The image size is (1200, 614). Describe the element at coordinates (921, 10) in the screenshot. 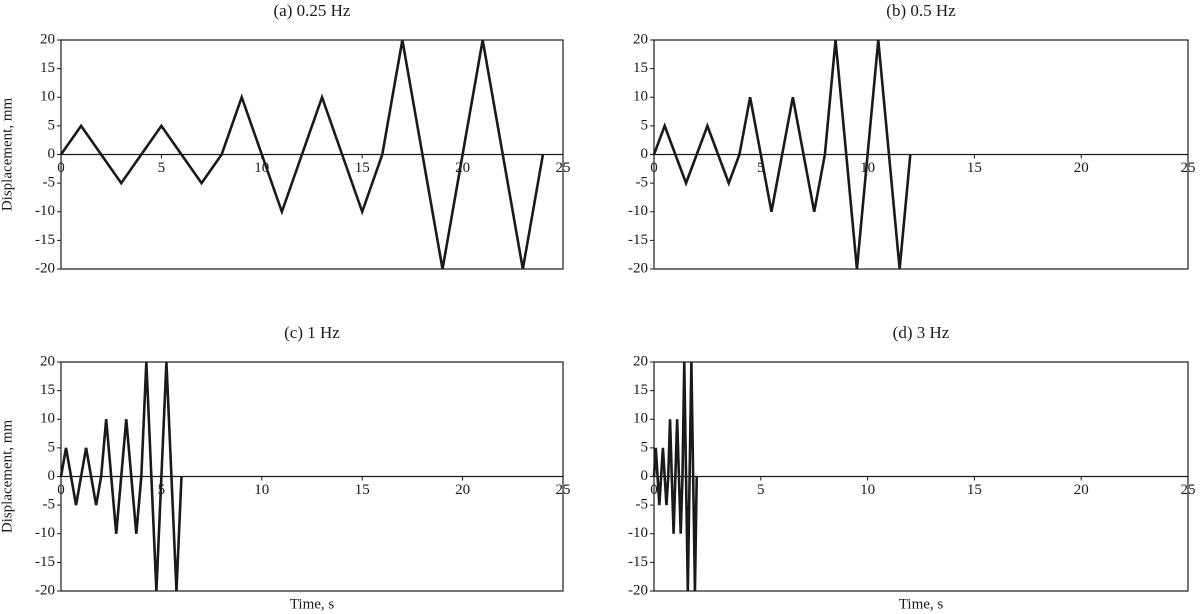

I see `chart-title: (b) 0.5 Hz` at that location.